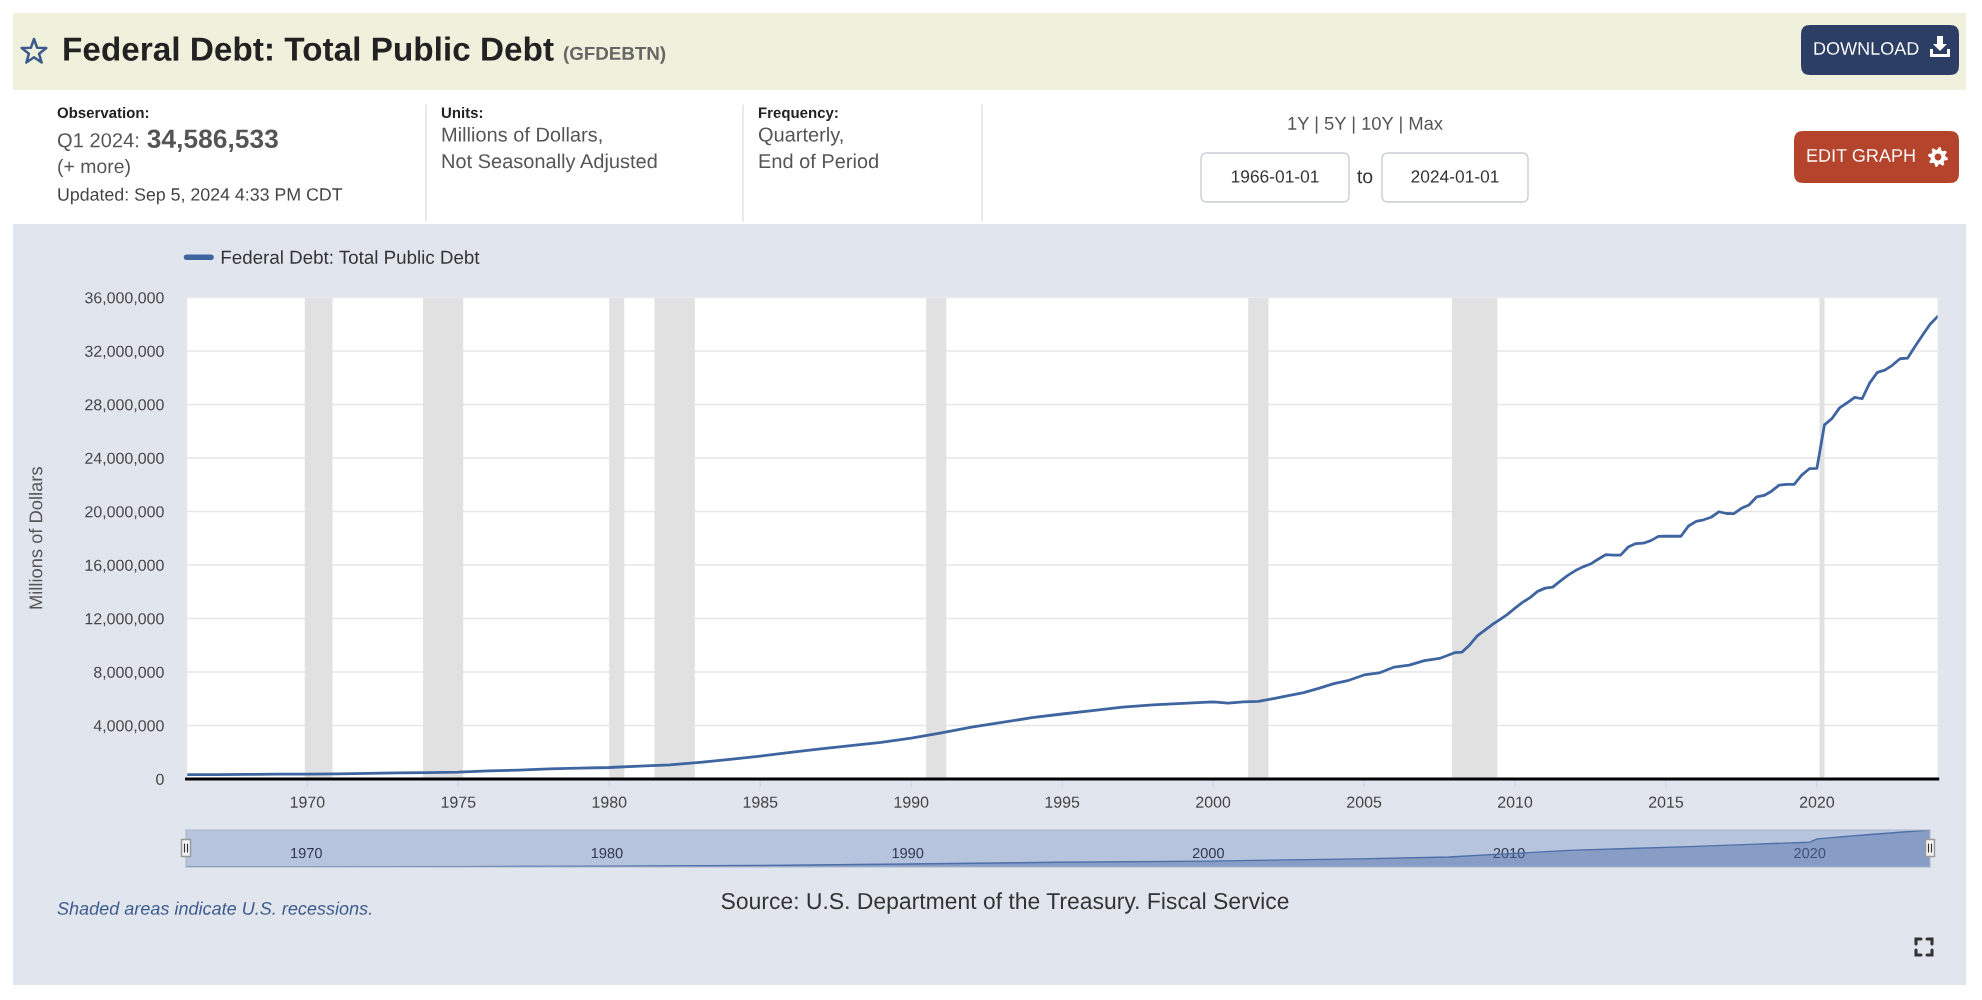  What do you see at coordinates (124, 406) in the screenshot?
I see `y-tick-label: 28,000,000` at bounding box center [124, 406].